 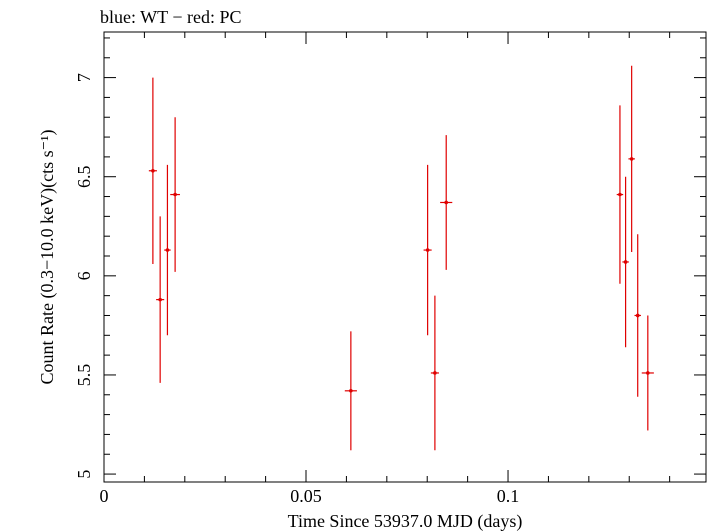 I want to click on y-axis-label: Count Rate (0.3−10.0 keV)(cts s⁻¹), so click(x=47, y=256).